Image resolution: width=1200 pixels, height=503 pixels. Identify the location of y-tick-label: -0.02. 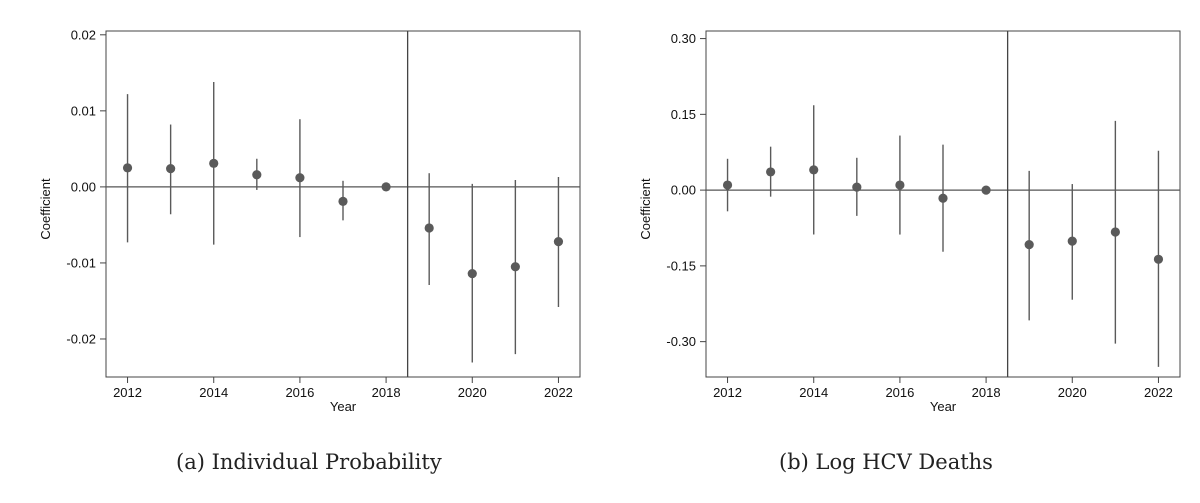
(81, 338).